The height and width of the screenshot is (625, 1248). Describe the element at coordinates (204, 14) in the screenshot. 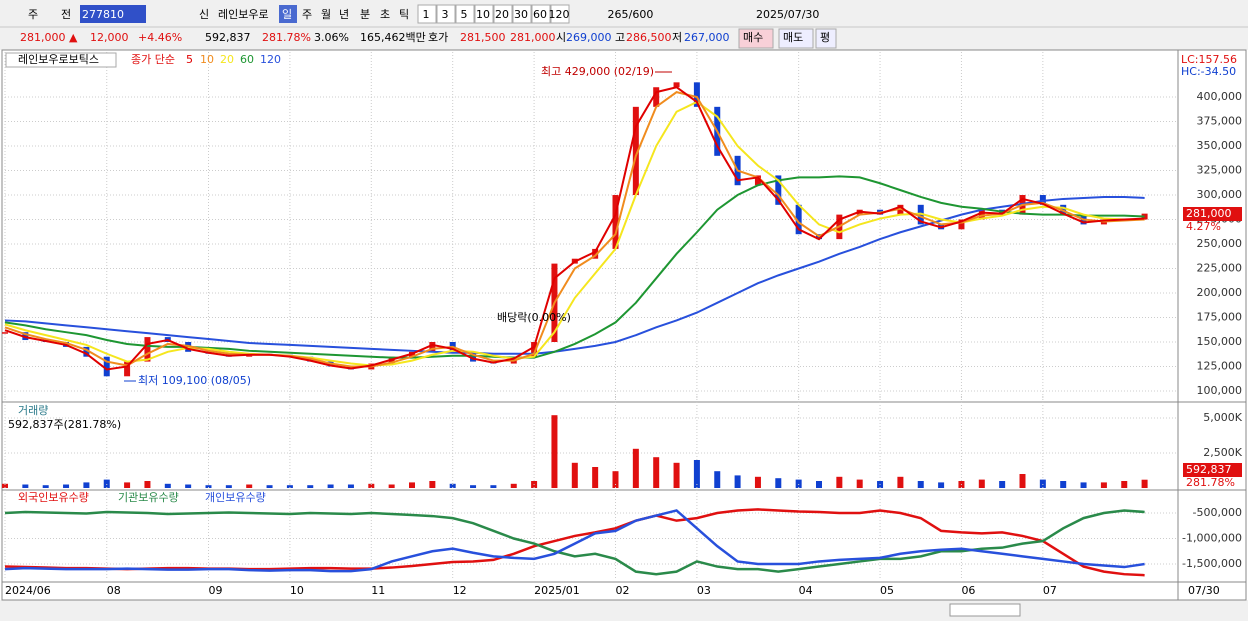

I see `toolbar-item: 신` at that location.